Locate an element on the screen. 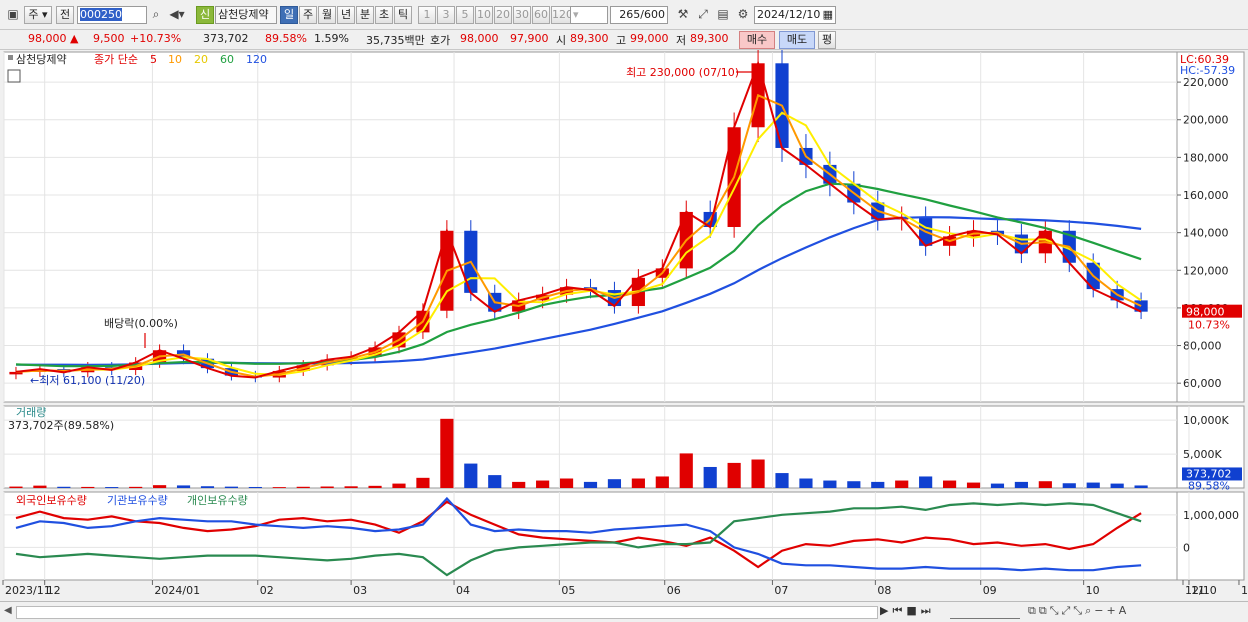  price-tick-label: 80,000 is located at coordinates (1202, 346).